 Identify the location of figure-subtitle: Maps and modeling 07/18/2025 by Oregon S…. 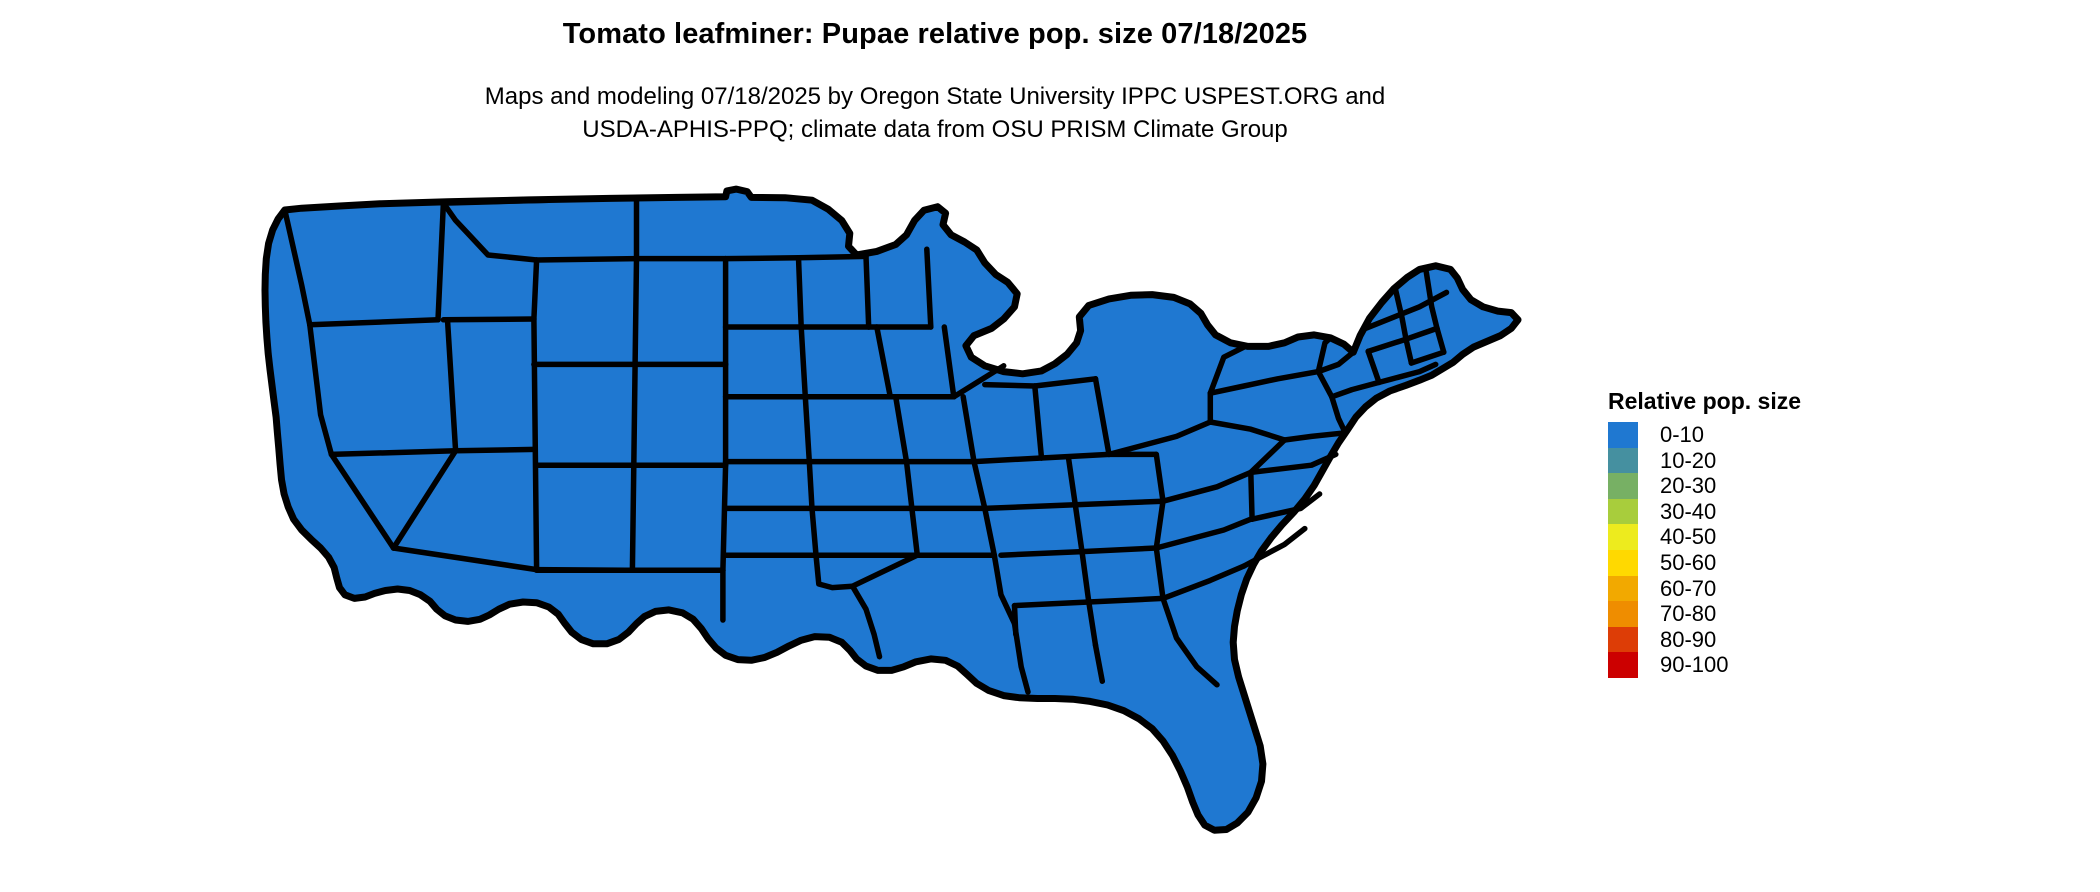
(935, 113).